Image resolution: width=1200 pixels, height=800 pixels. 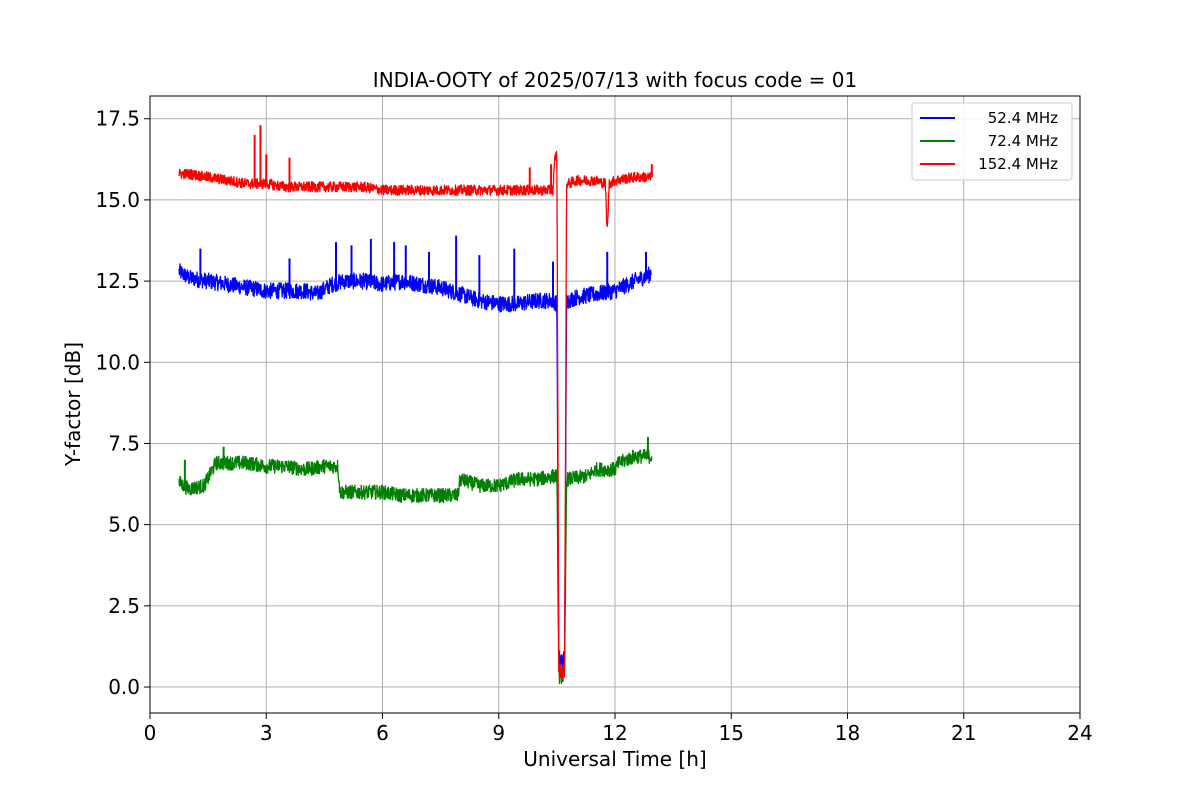 I want to click on x-tick-label: 0, so click(x=150, y=733).